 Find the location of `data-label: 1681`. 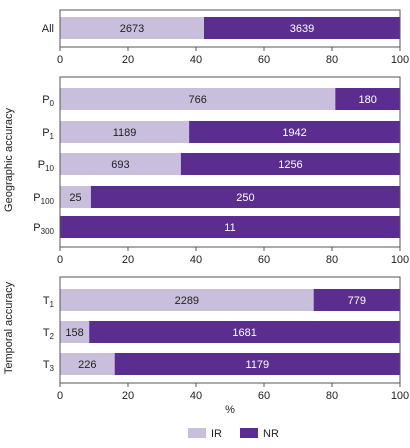

data-label: 1681 is located at coordinates (244, 333).